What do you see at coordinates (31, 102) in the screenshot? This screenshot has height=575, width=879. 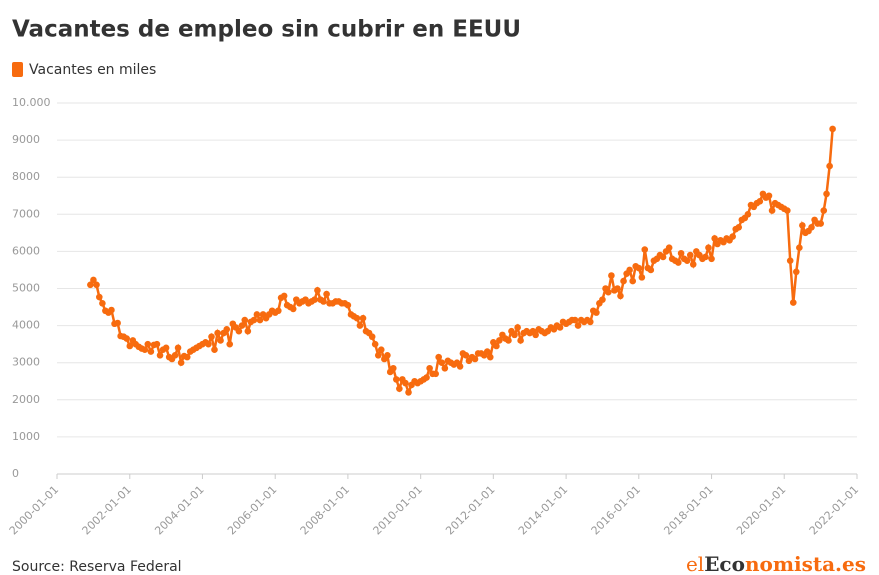 I see `y-tick-label: 10.000` at bounding box center [31, 102].